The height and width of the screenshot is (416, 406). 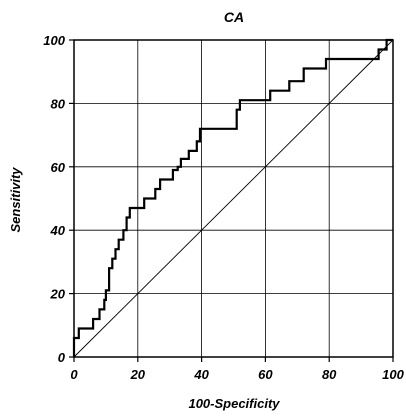 I want to click on x-tick-labels: 0 20 40 60 80 100, so click(x=237, y=374).